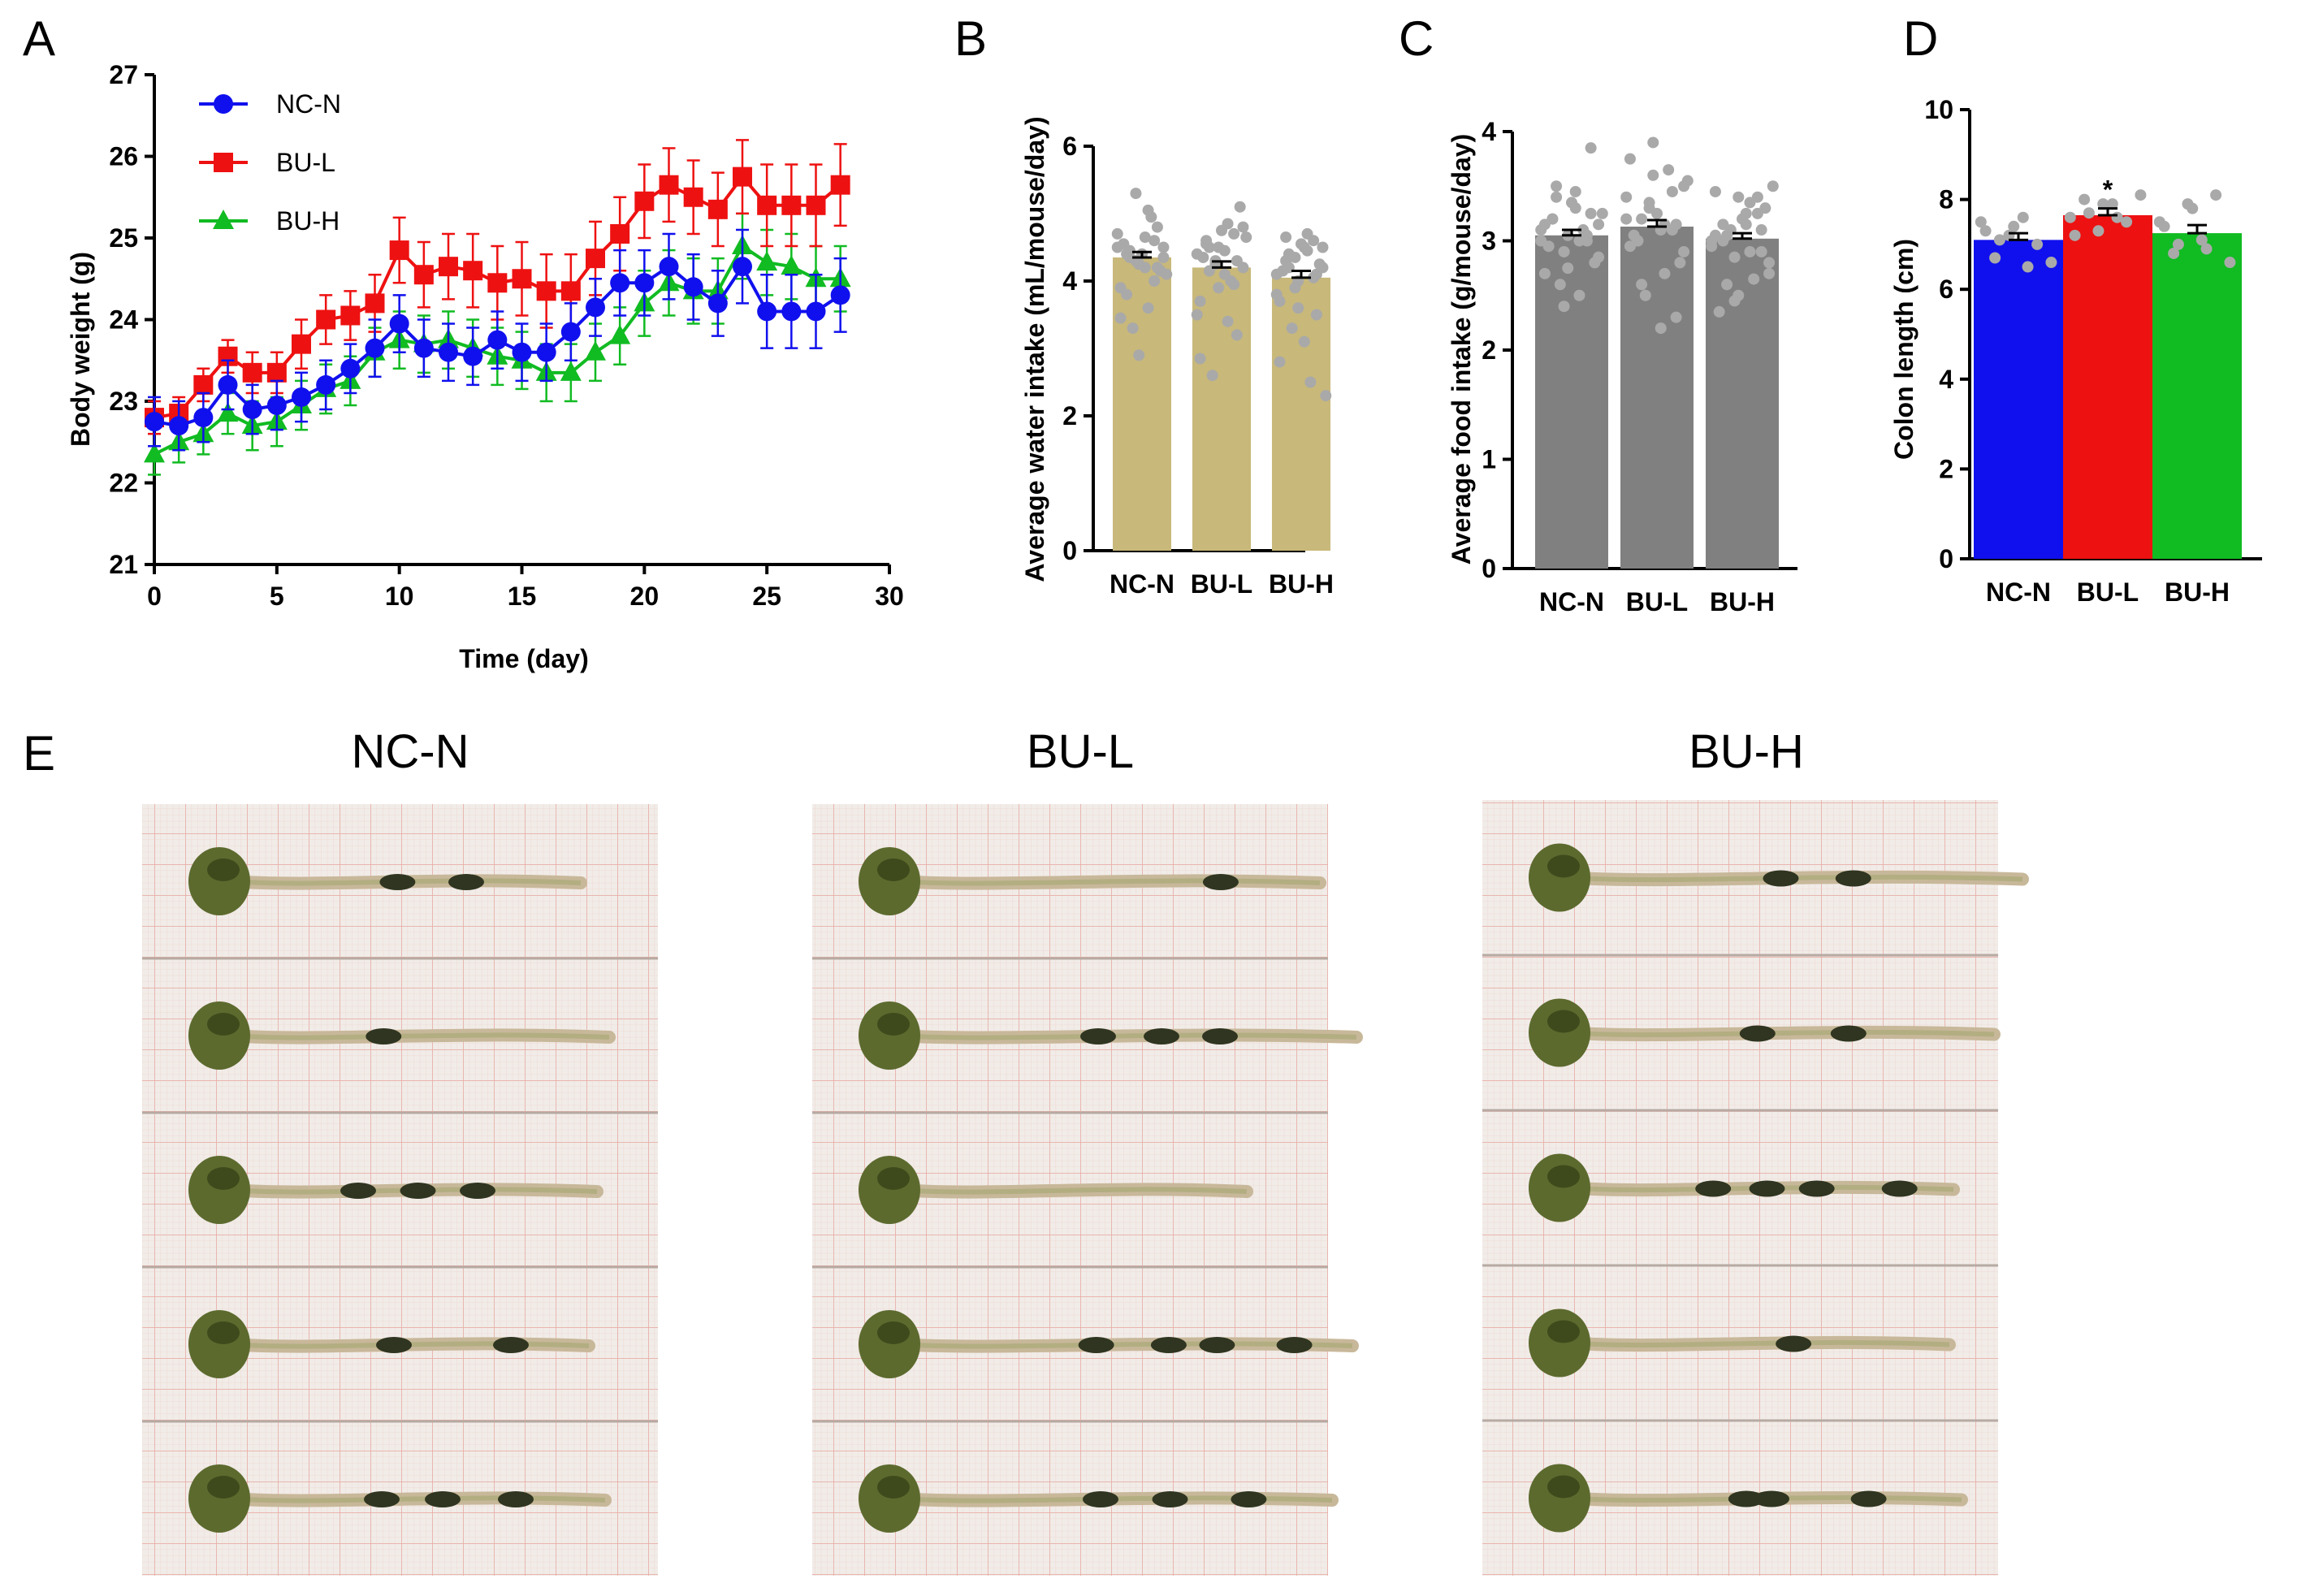 The width and height of the screenshot is (2310, 1596). What do you see at coordinates (223, 104) in the screenshot?
I see `legend-marker-nc-n` at bounding box center [223, 104].